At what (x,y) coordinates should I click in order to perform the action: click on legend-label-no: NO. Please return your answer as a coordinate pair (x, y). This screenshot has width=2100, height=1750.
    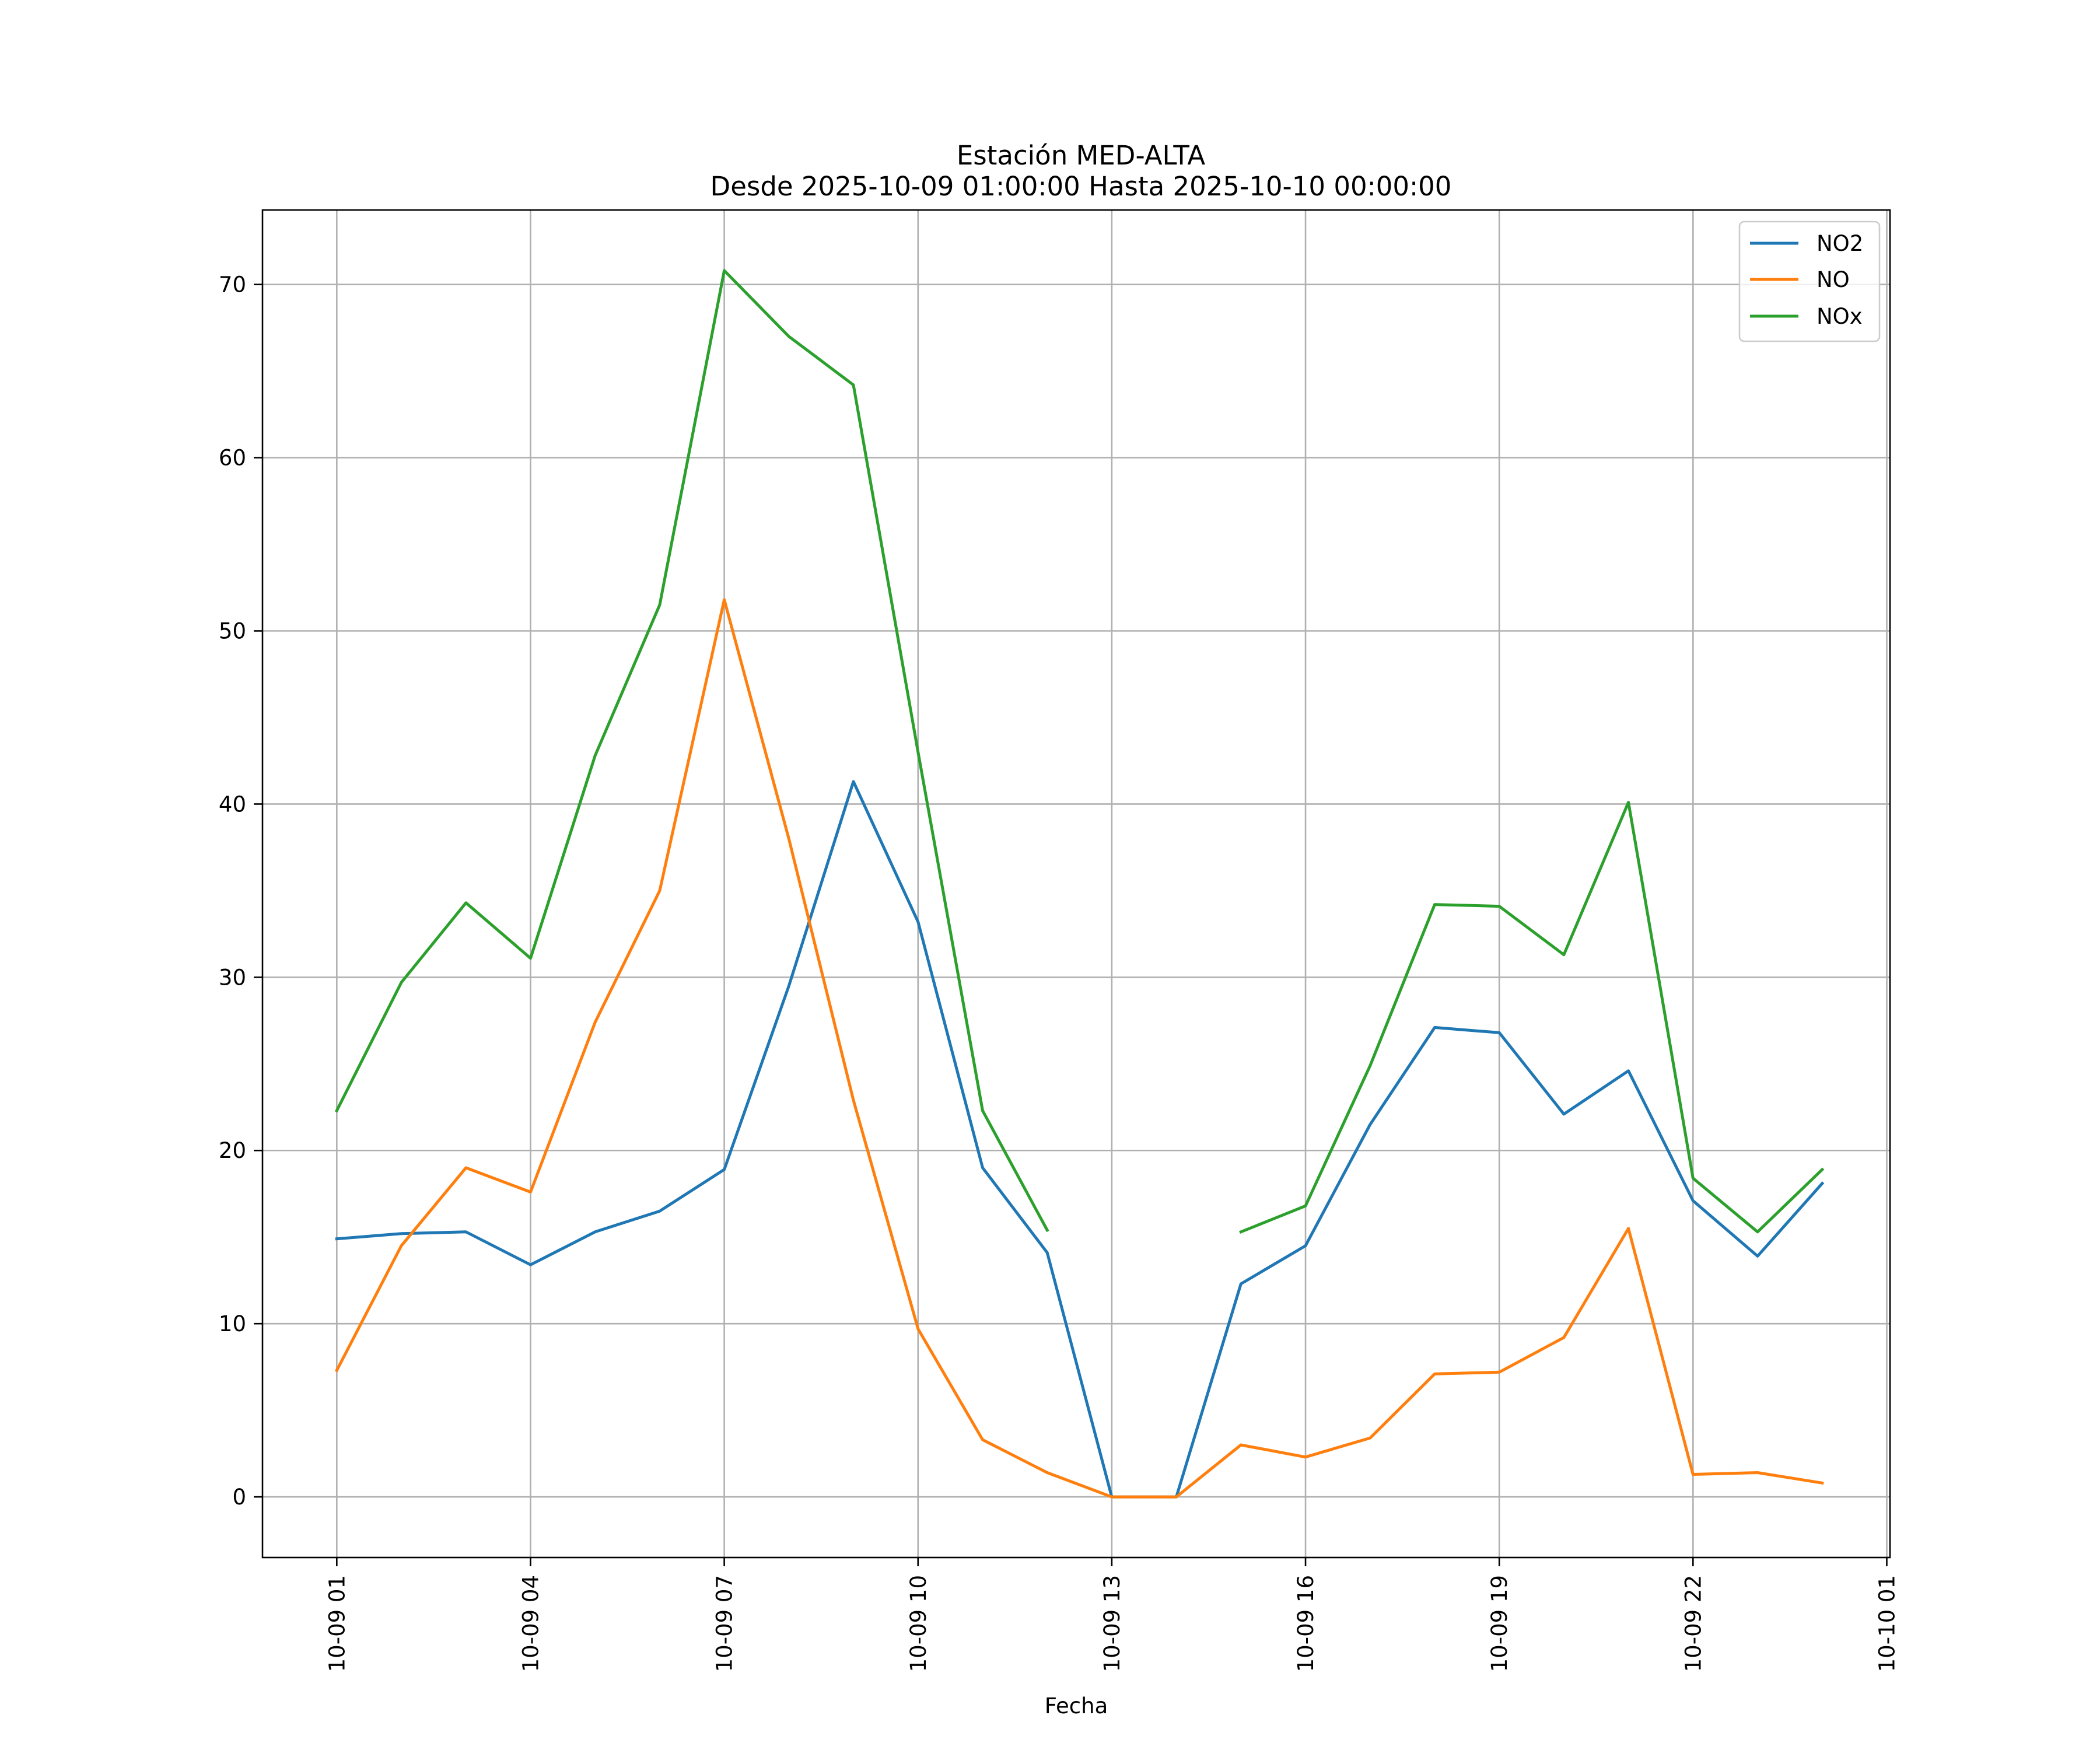
    Looking at the image, I should click on (1833, 279).